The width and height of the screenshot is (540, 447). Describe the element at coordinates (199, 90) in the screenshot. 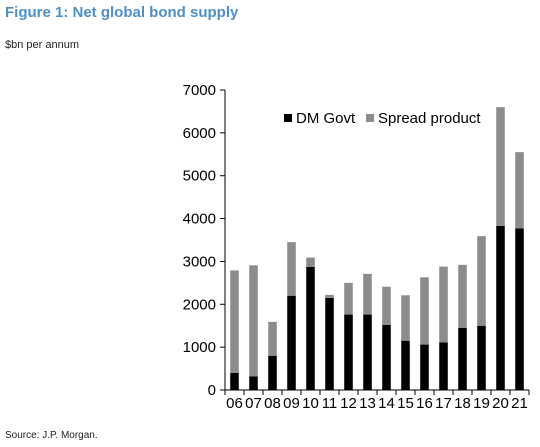

I see `y-tick-label: 7000` at that location.